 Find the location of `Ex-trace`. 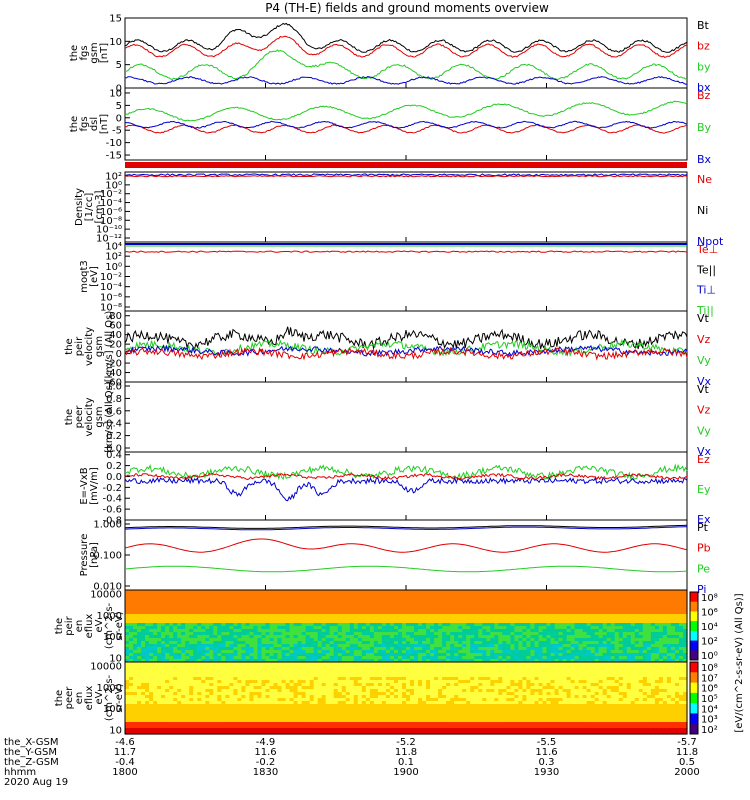

Ex-trace is located at coordinates (406, 489).